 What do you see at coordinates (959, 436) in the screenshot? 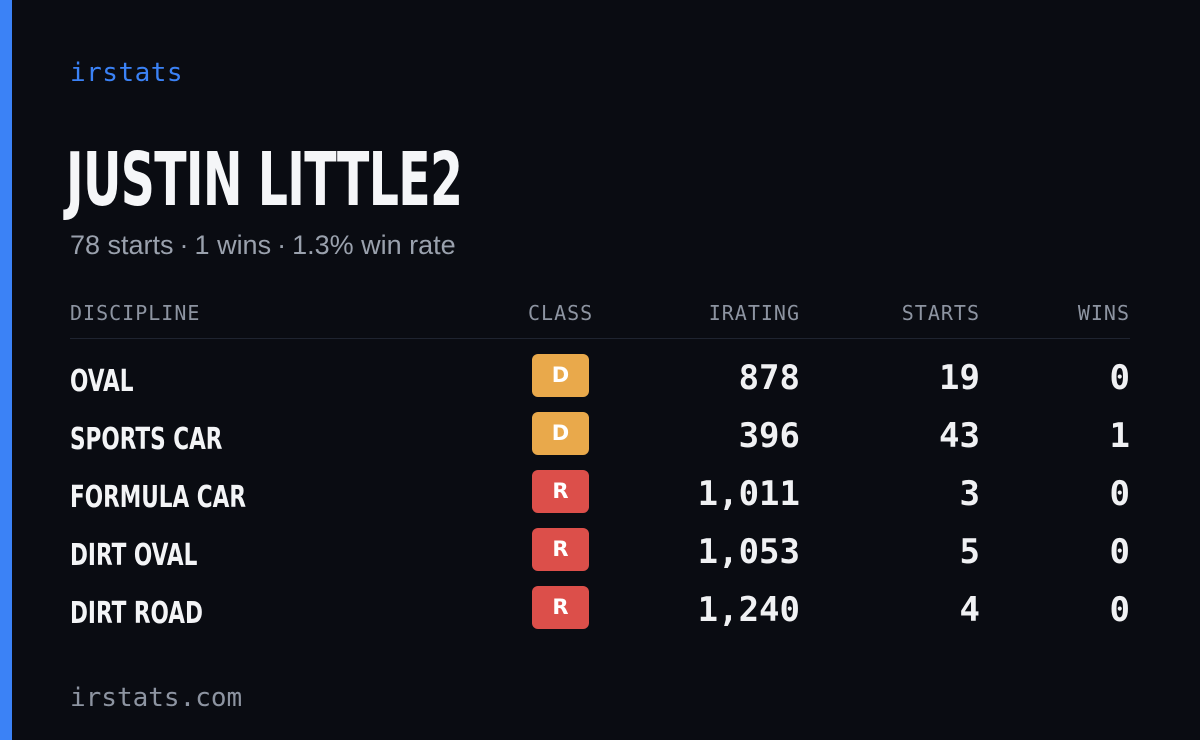
I see `starts-value: 43` at bounding box center [959, 436].